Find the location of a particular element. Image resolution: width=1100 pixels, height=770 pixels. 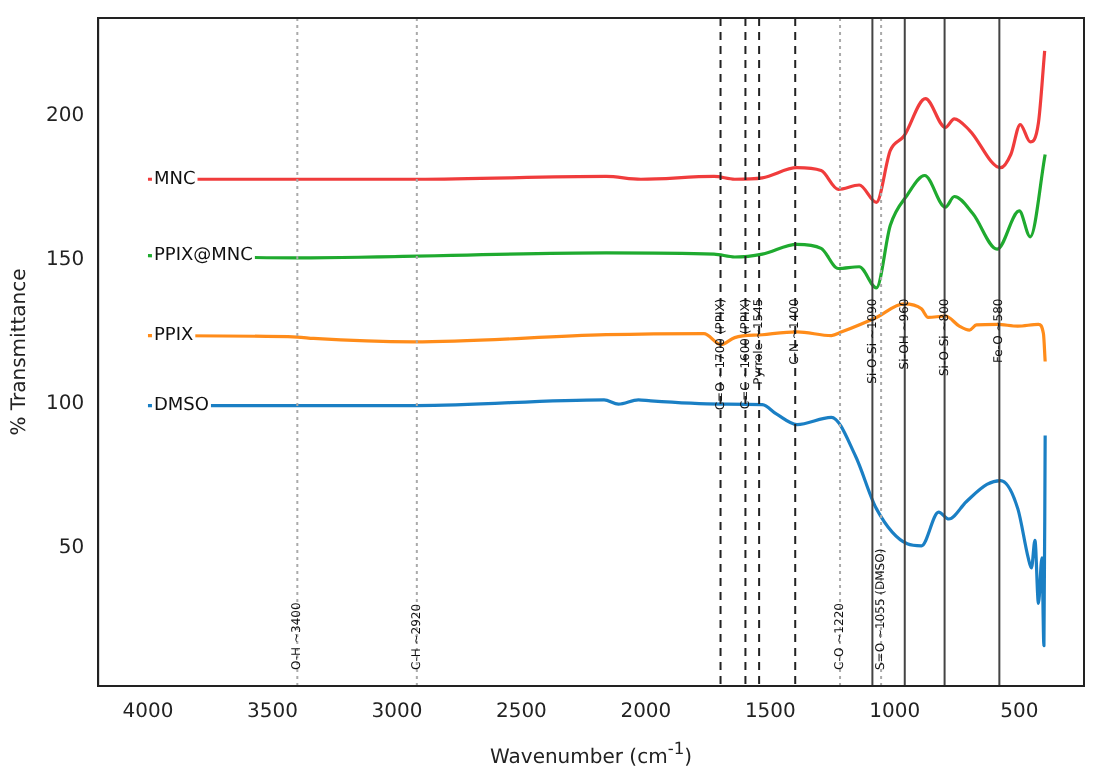

x-tick-label: 3000 is located at coordinates (397, 712).